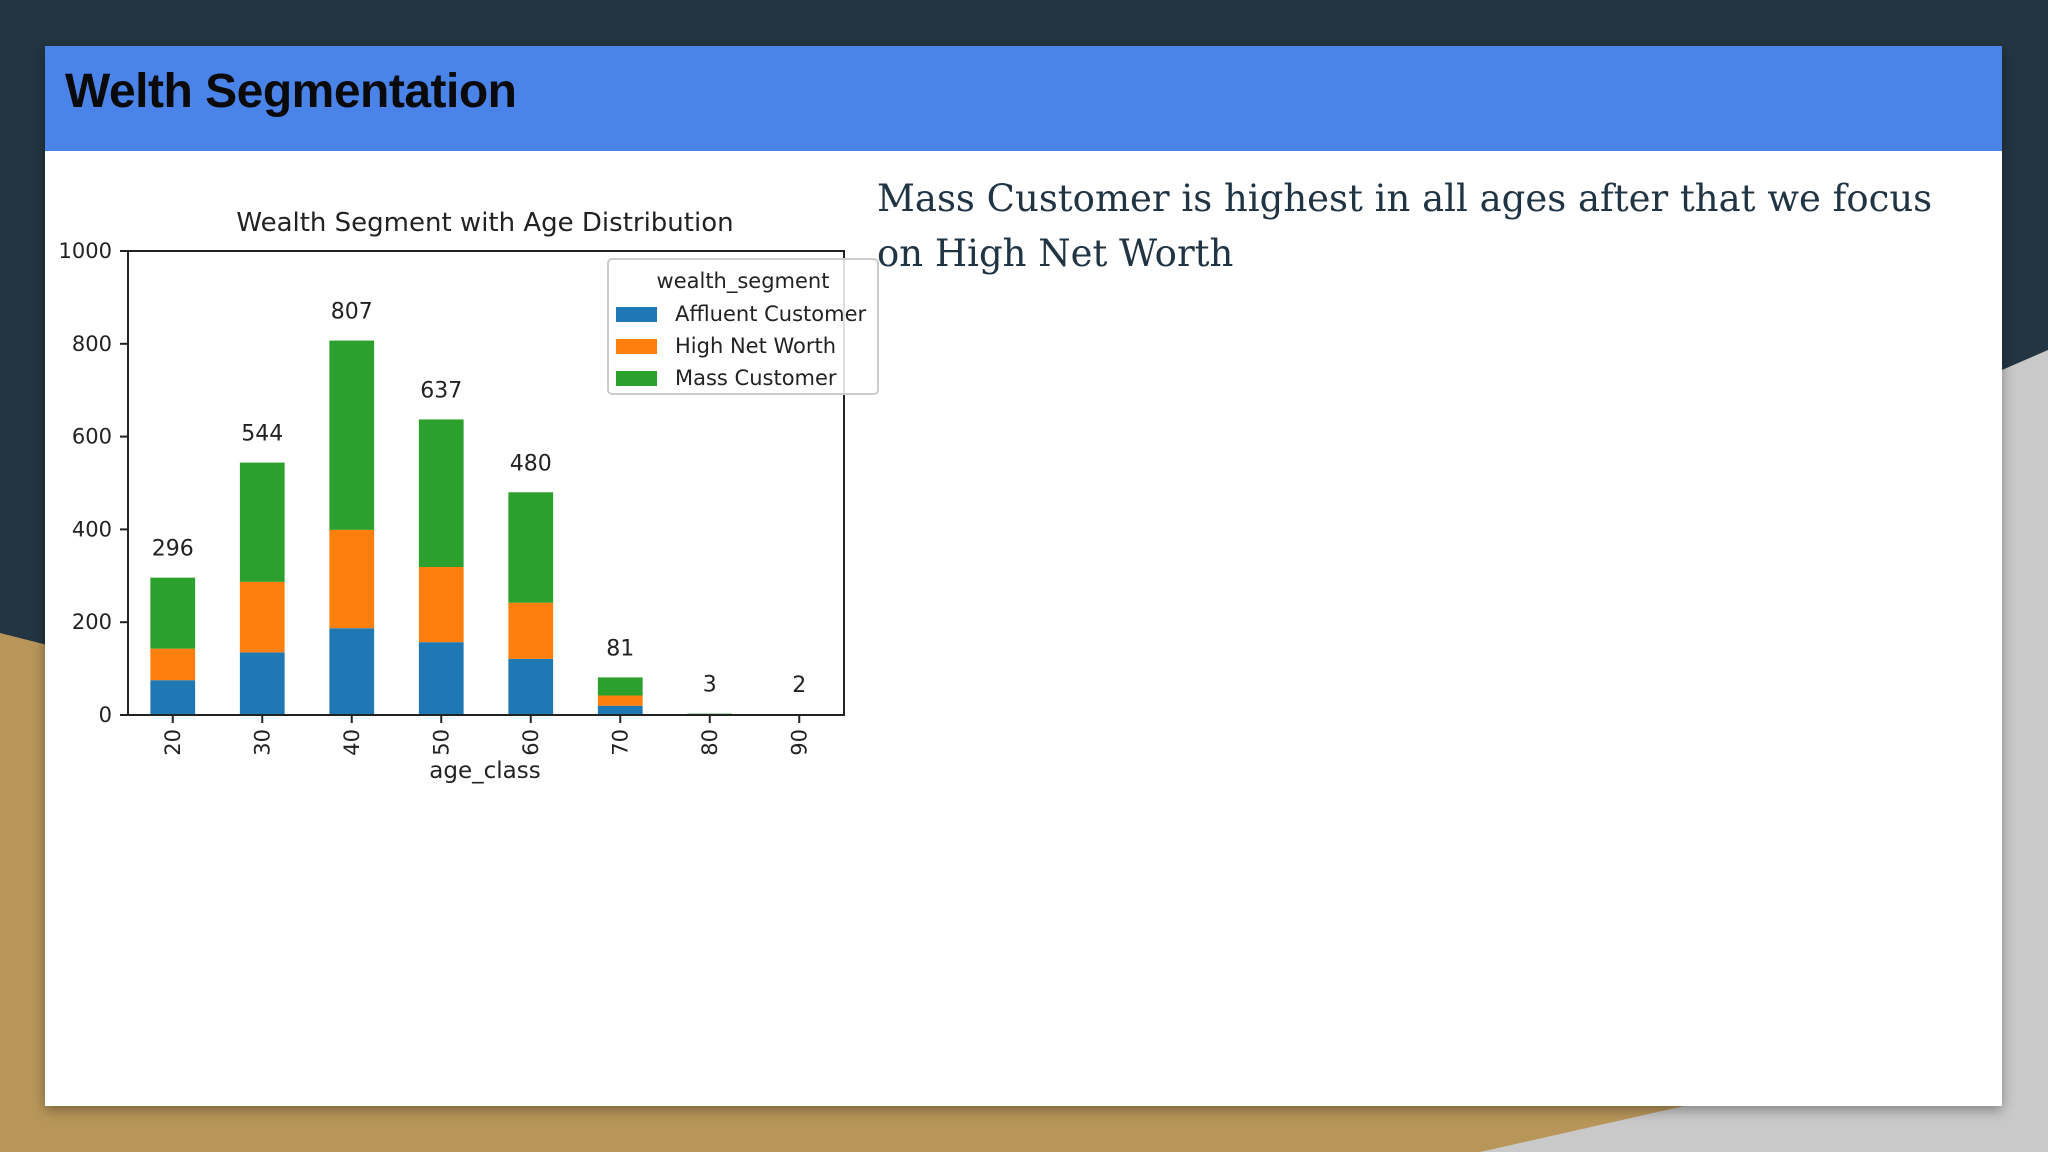  I want to click on total-labels-layer: 296 544 807 637 480 81 3 2, so click(479, 499).